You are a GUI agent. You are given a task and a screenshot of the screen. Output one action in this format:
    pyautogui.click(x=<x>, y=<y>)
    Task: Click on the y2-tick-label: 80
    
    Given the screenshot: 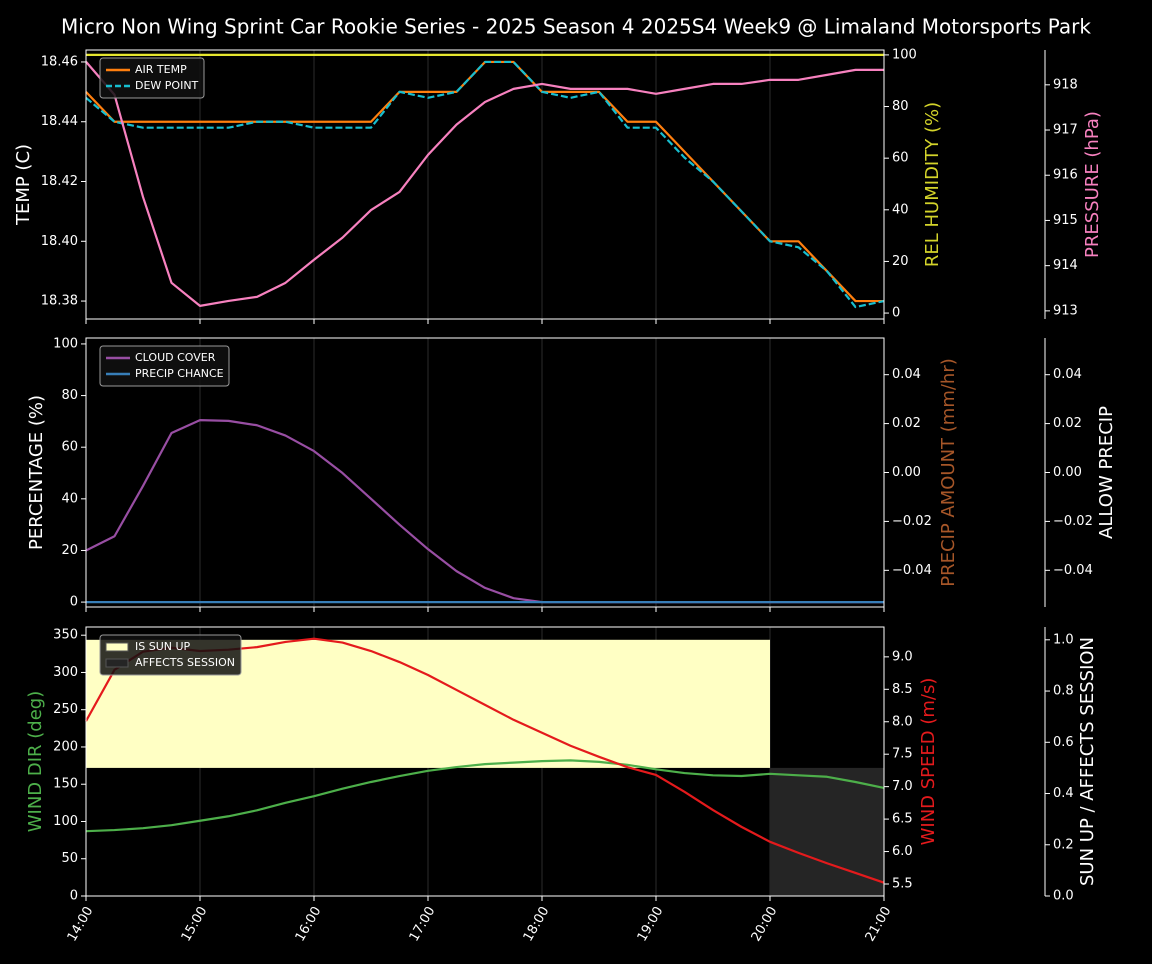 What is the action you would take?
    pyautogui.click(x=900, y=106)
    